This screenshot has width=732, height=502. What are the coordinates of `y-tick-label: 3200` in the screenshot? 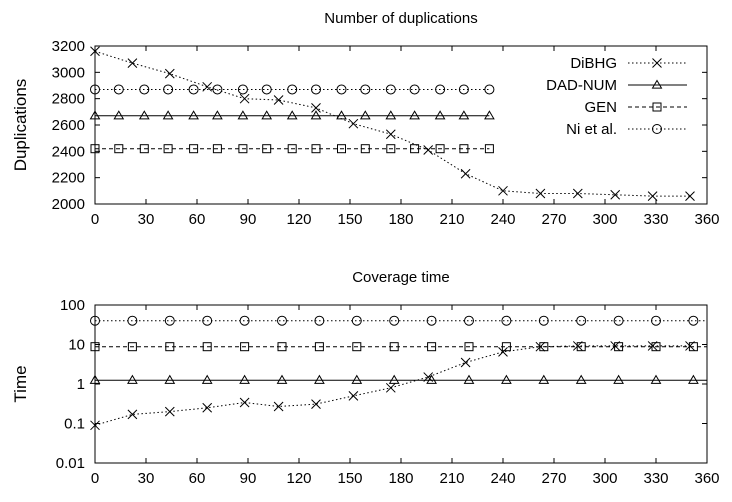 It's located at (68, 46).